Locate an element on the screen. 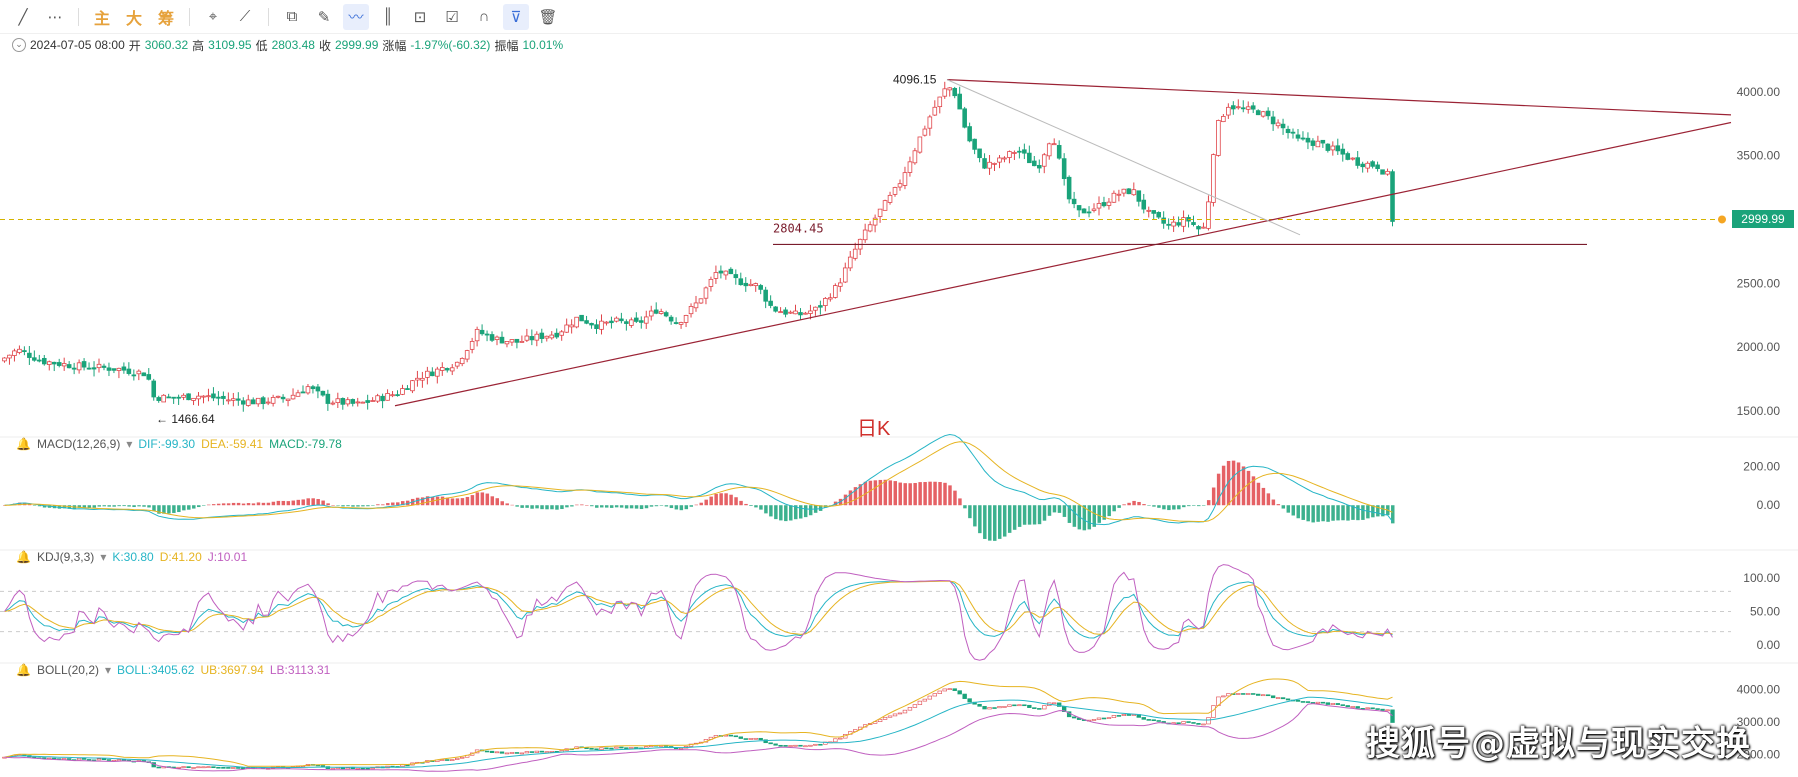 This screenshot has width=1798, height=777. macd-y-tick: 0.00 is located at coordinates (1769, 505).